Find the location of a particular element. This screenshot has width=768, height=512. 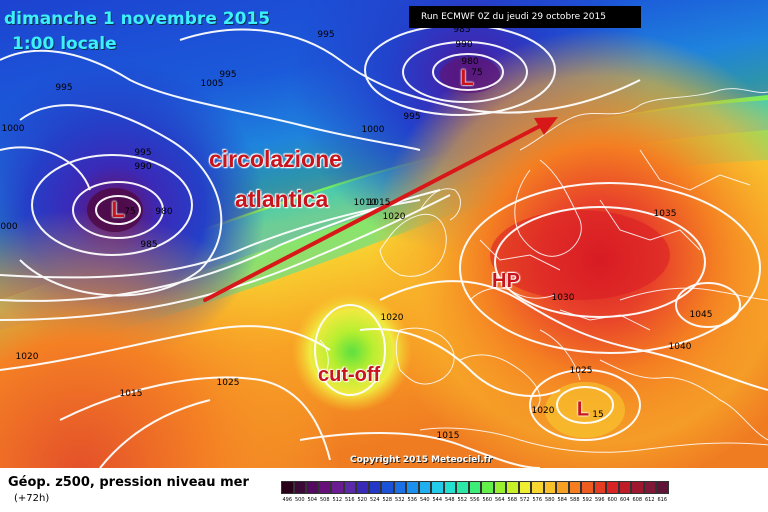

scale-value: 616 is located at coordinates (662, 500).